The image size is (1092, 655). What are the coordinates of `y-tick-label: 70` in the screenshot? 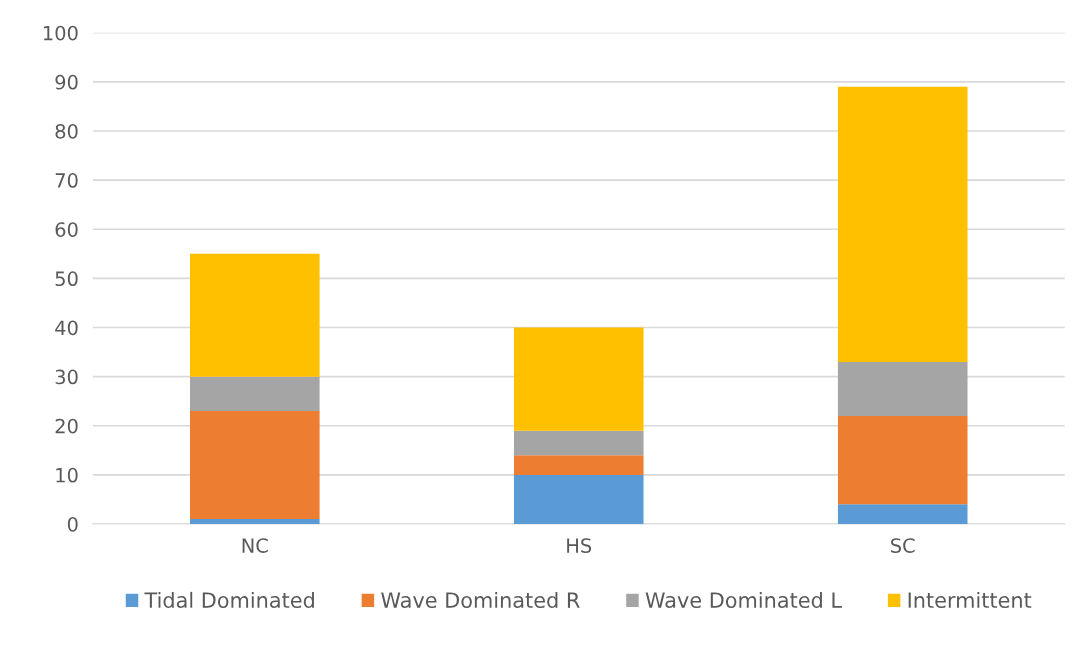 It's located at (66, 180).